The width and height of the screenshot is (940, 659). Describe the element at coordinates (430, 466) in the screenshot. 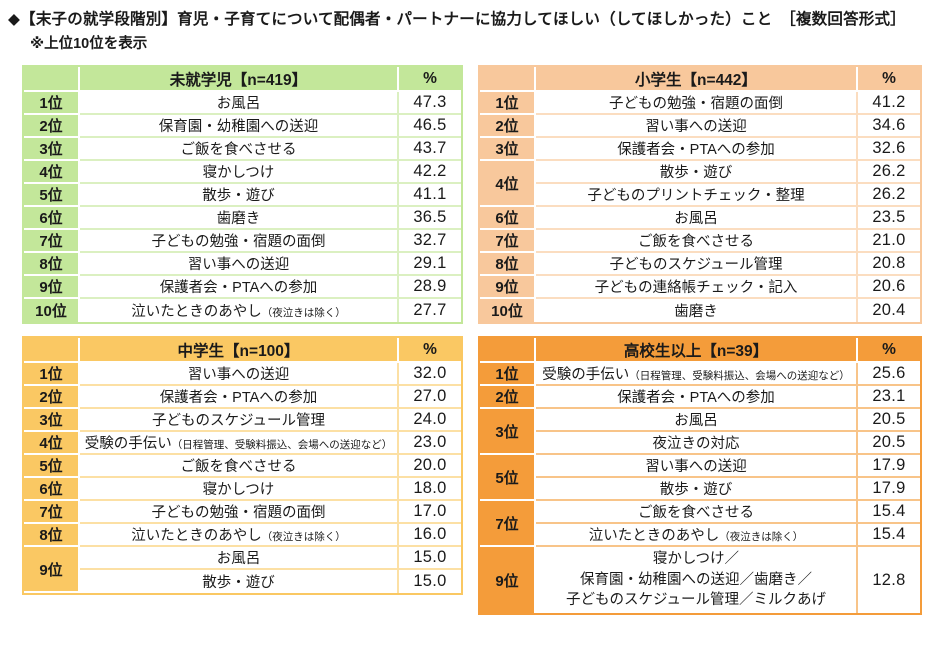

I see `pct-cell: 20.0` at that location.